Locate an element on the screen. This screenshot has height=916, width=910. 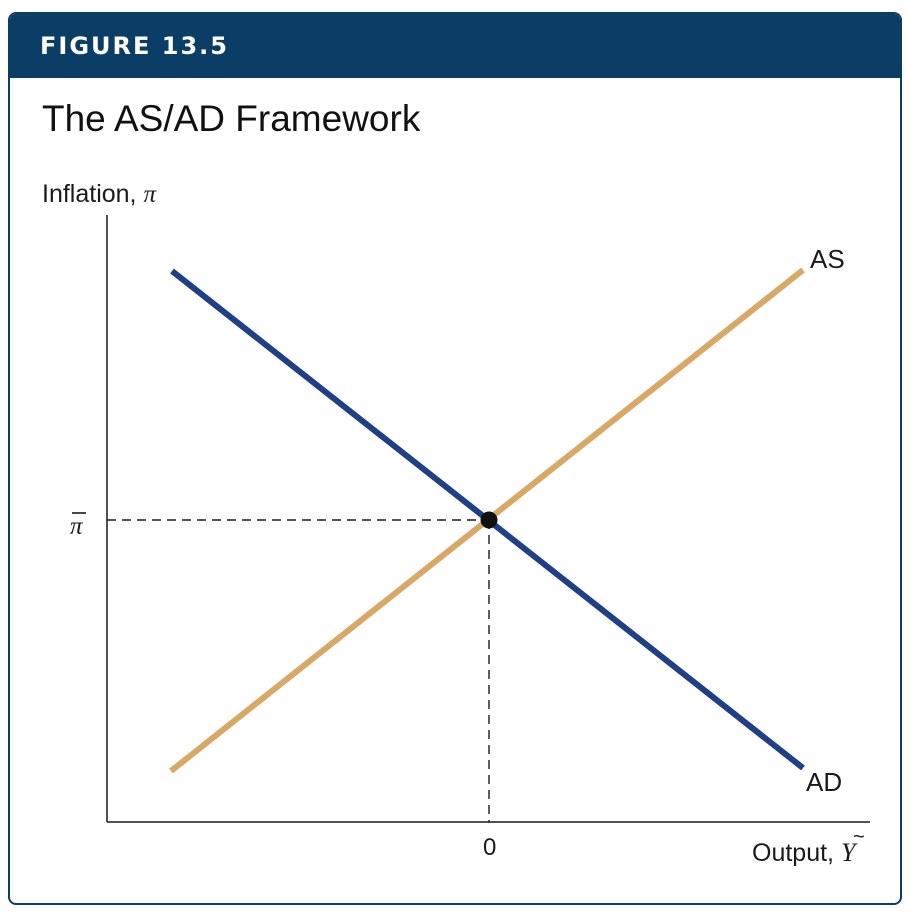
x-axis-label-tilde: ~ is located at coordinates (859, 837).